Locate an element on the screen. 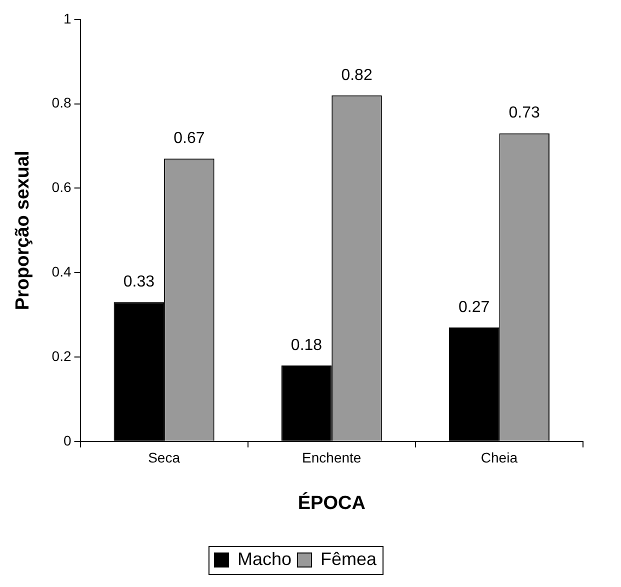  x-tick-label: Seca is located at coordinates (164, 458).